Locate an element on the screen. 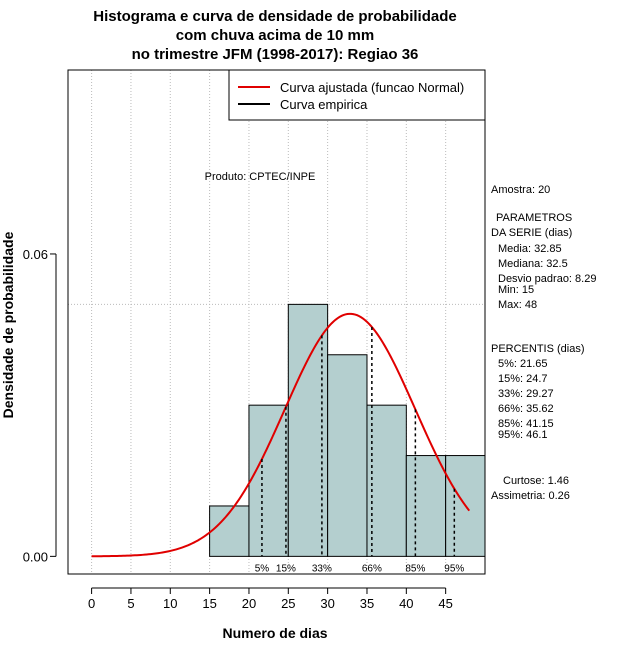  stats-max: Max: 48 is located at coordinates (517, 305).